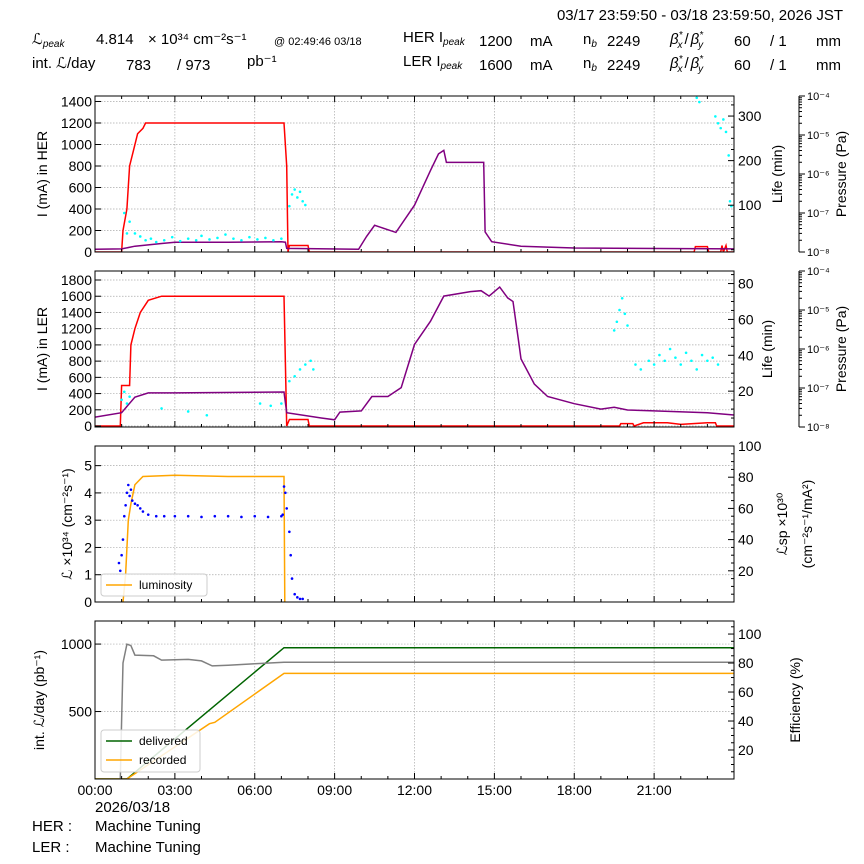 The width and height of the screenshot is (864, 864). What do you see at coordinates (174, 790) in the screenshot?
I see `x-tick-label: 03:00` at bounding box center [174, 790].